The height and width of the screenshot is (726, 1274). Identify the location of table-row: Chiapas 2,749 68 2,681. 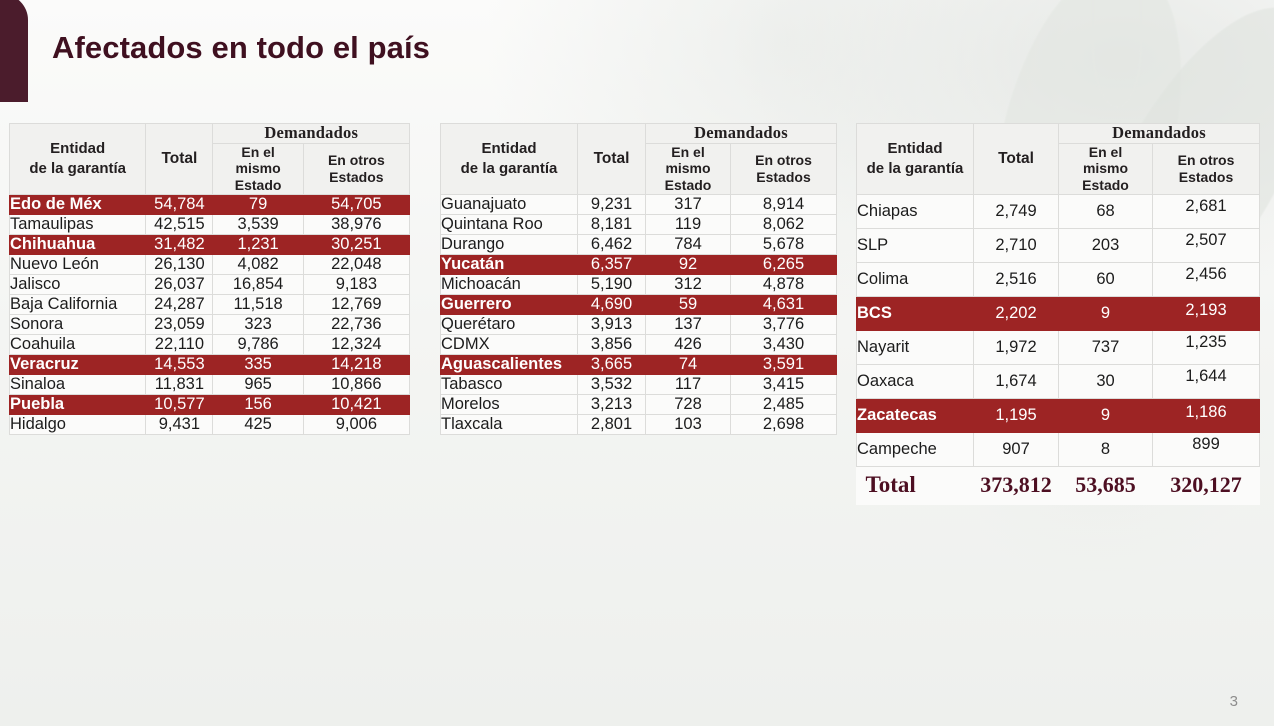
(1058, 211).